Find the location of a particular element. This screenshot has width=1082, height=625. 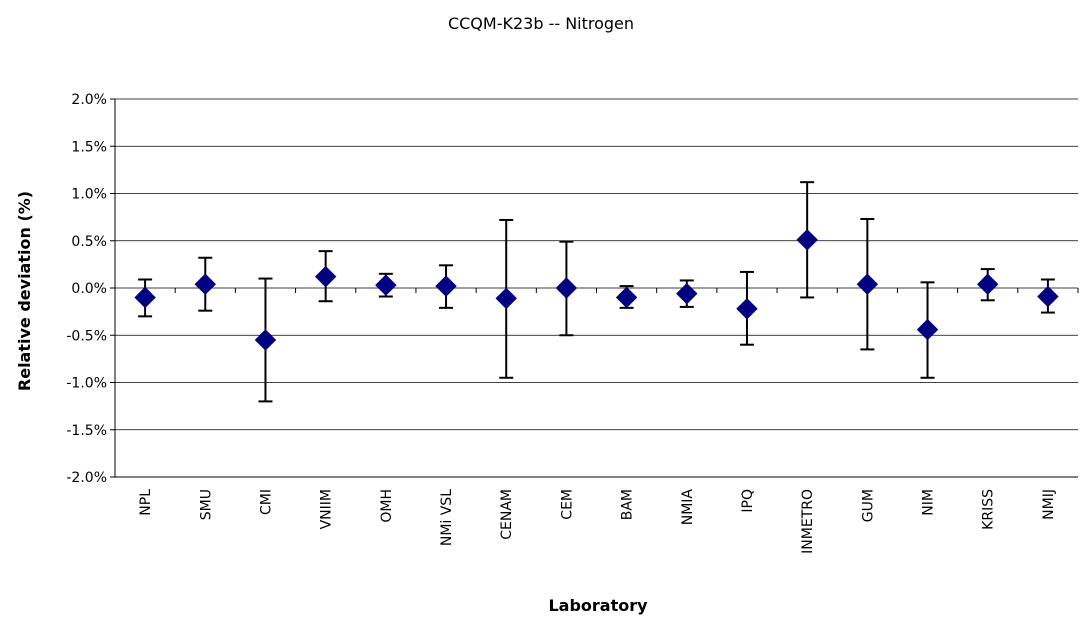

y-axis-label: Relative deviation (%) is located at coordinates (24, 291).